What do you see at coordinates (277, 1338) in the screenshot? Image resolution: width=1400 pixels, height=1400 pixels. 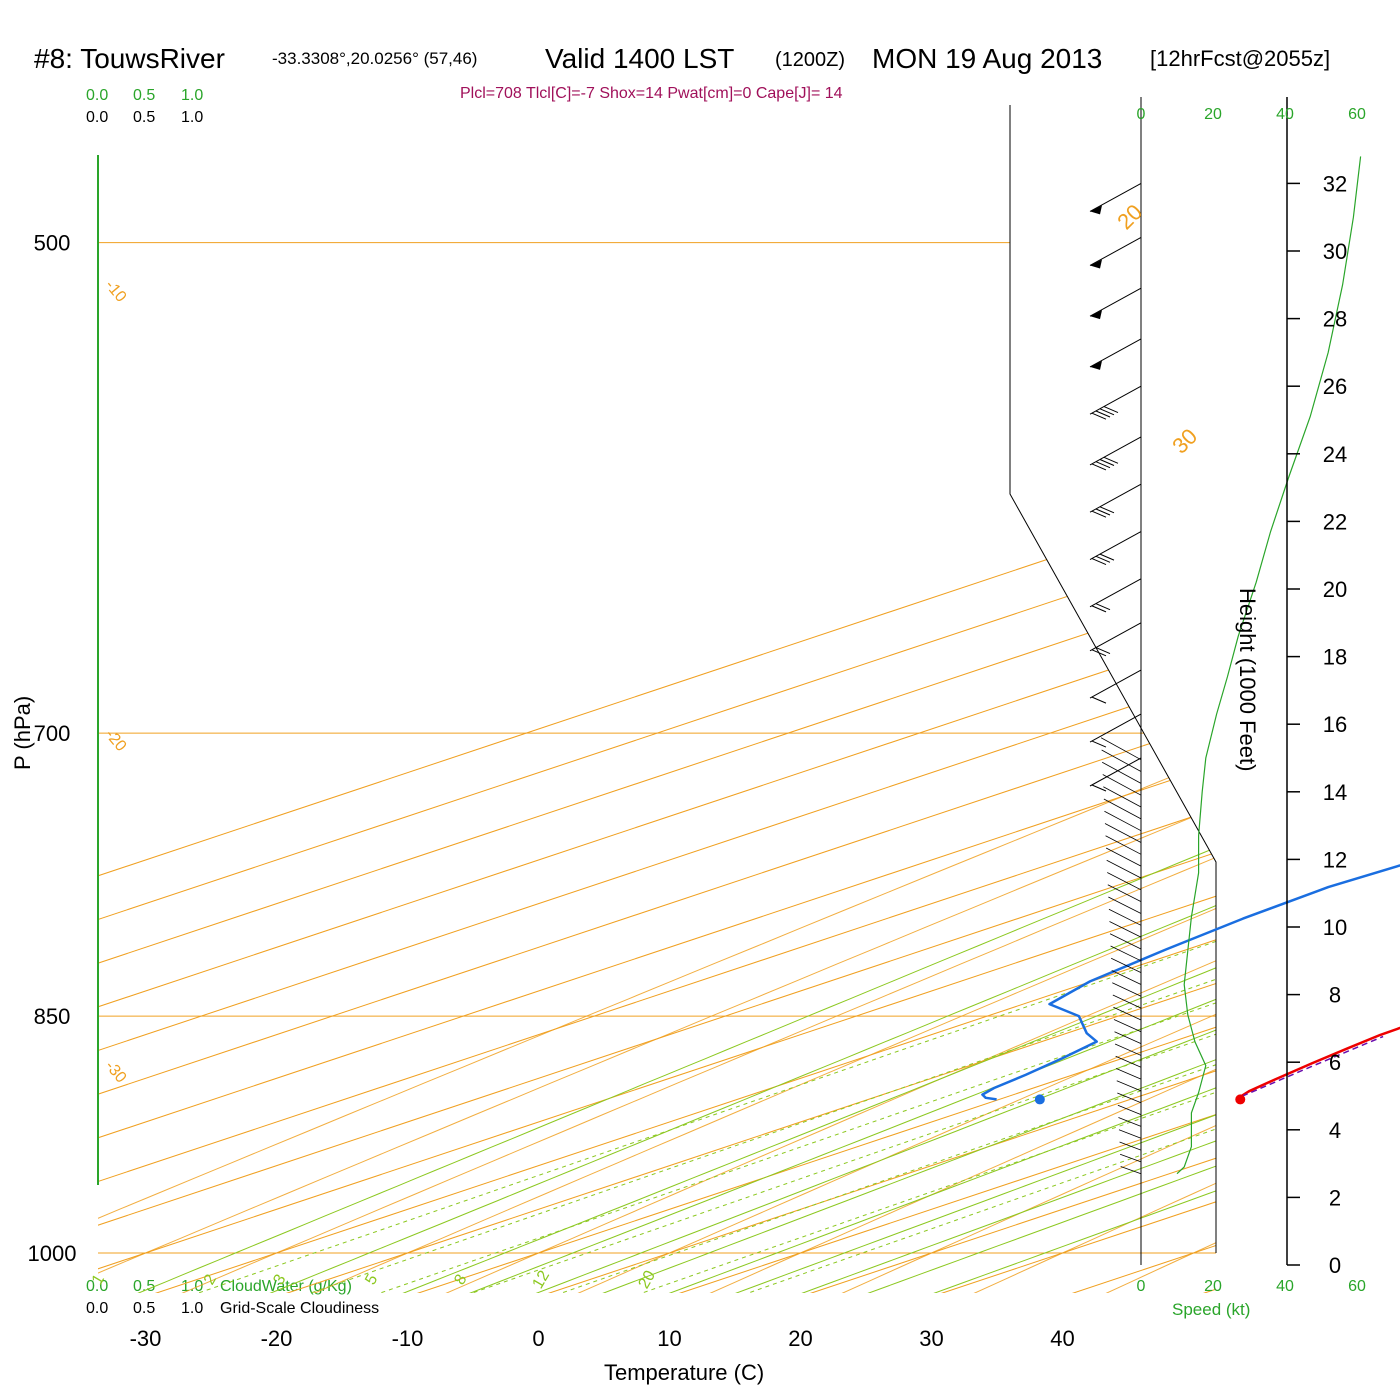 I see `temperature-tick-label: -20` at bounding box center [277, 1338].